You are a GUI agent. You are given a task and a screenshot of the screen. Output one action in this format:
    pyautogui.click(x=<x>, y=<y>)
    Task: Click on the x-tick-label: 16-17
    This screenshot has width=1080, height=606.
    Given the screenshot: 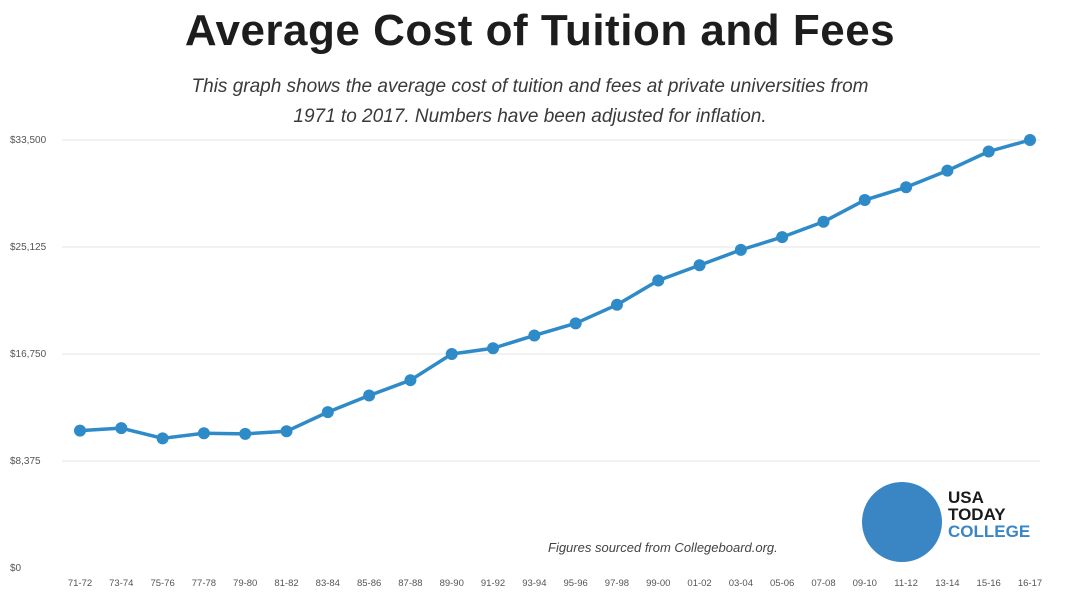 What is the action you would take?
    pyautogui.click(x=1030, y=583)
    